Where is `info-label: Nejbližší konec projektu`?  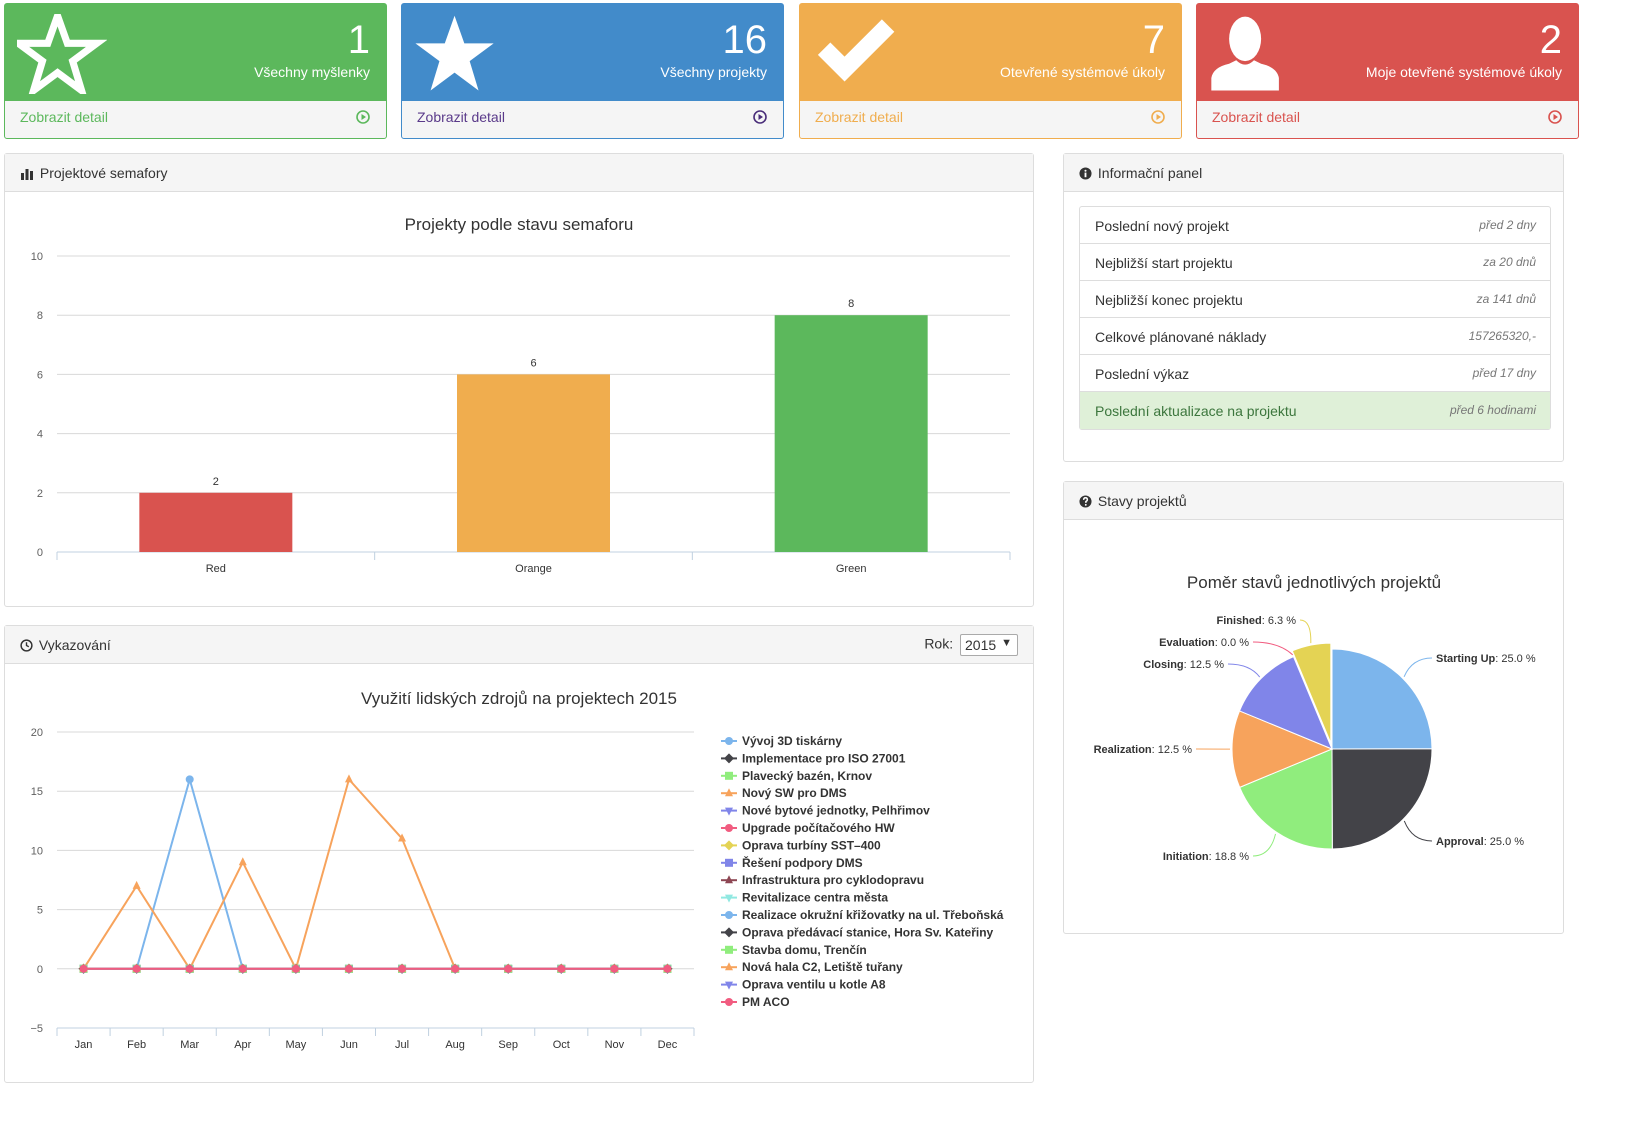 info-label: Nejbližší konec projektu is located at coordinates (1169, 300).